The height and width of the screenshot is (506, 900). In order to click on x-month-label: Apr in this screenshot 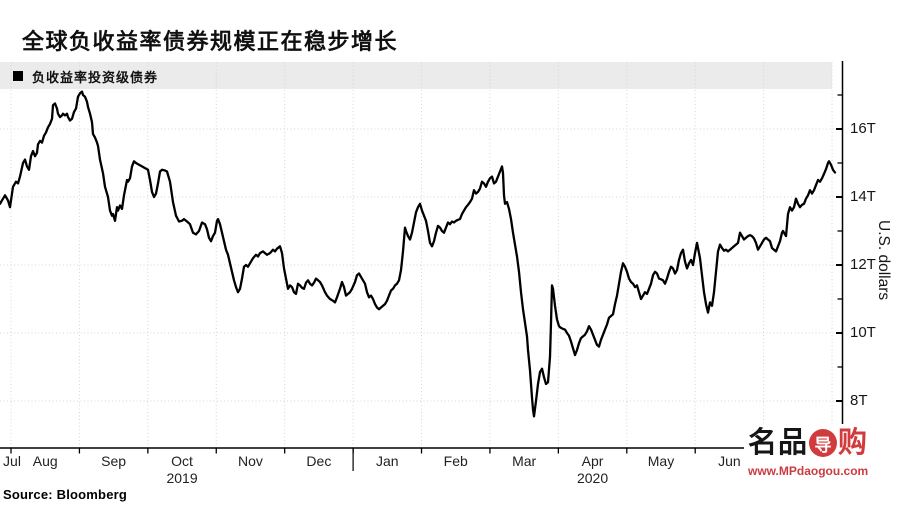, I will do `click(592, 461)`.